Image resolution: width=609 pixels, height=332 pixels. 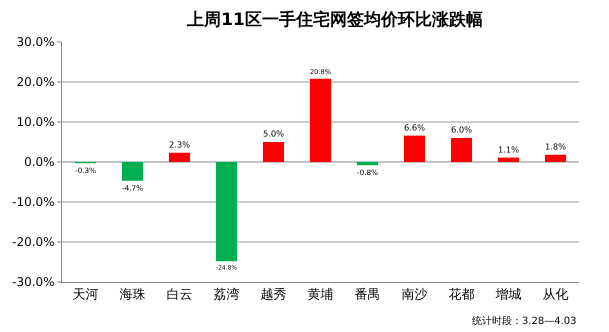 What do you see at coordinates (35, 82) in the screenshot?
I see `y-tick-label: 20.0%` at bounding box center [35, 82].